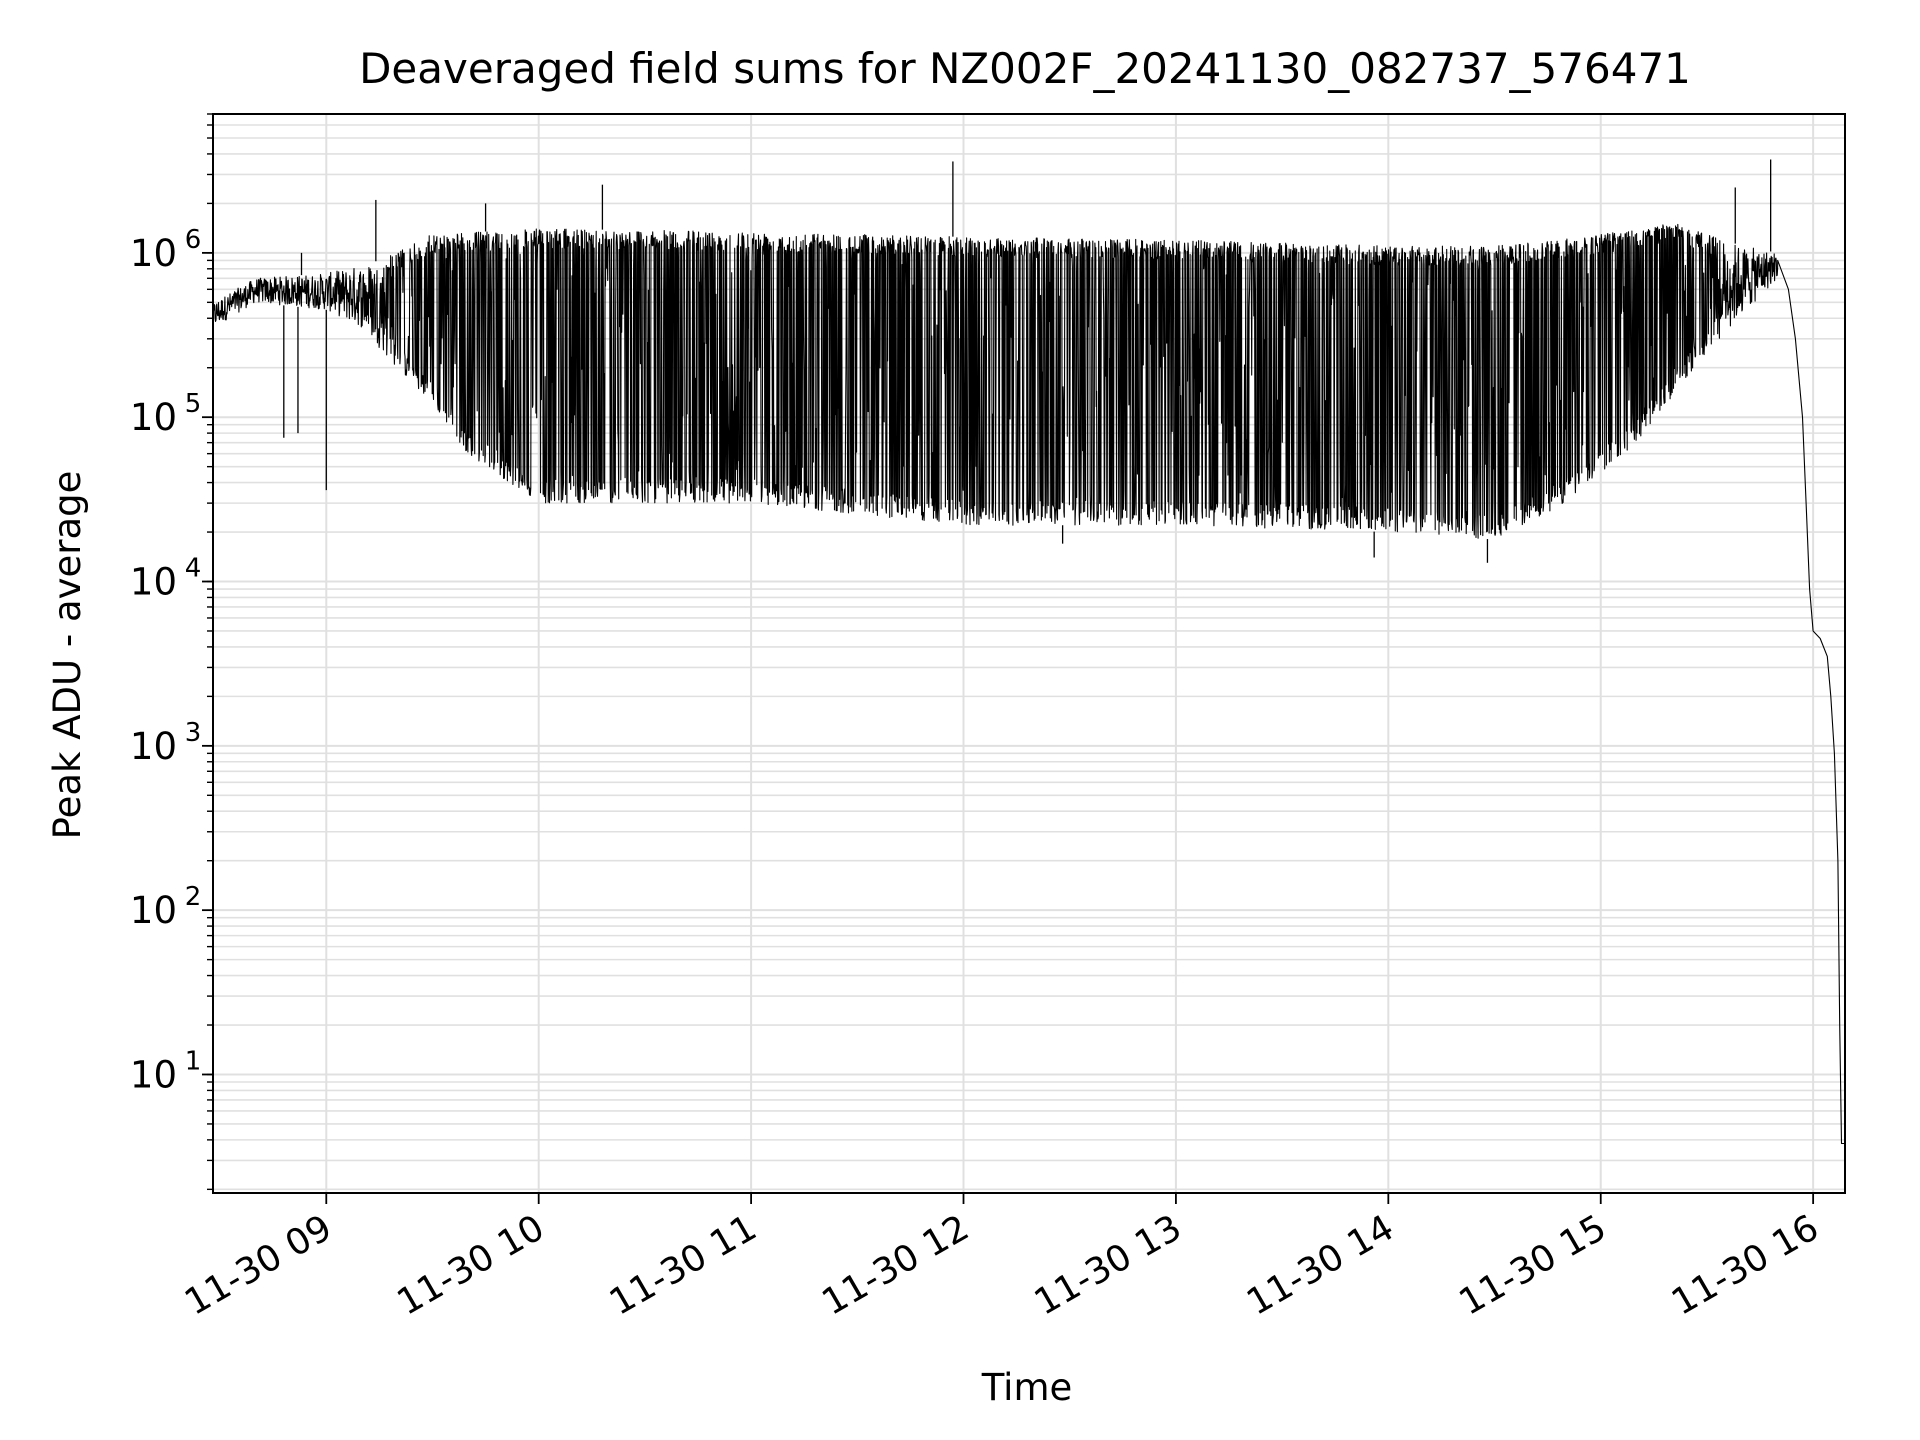  I want to click on x-axis-label: Time, so click(1027, 1387).